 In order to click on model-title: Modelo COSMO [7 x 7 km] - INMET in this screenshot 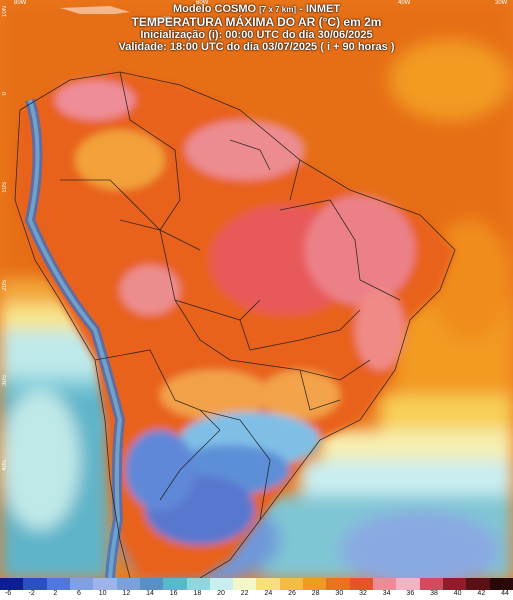, I will do `click(256, 9)`.